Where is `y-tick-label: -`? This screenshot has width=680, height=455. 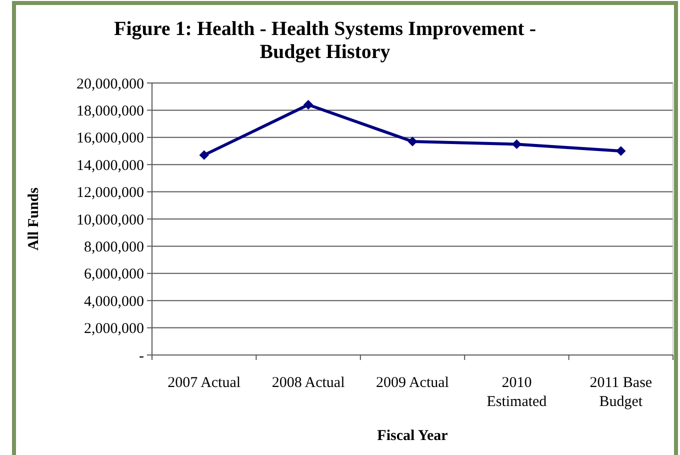 y-tick-label: - is located at coordinates (141, 356).